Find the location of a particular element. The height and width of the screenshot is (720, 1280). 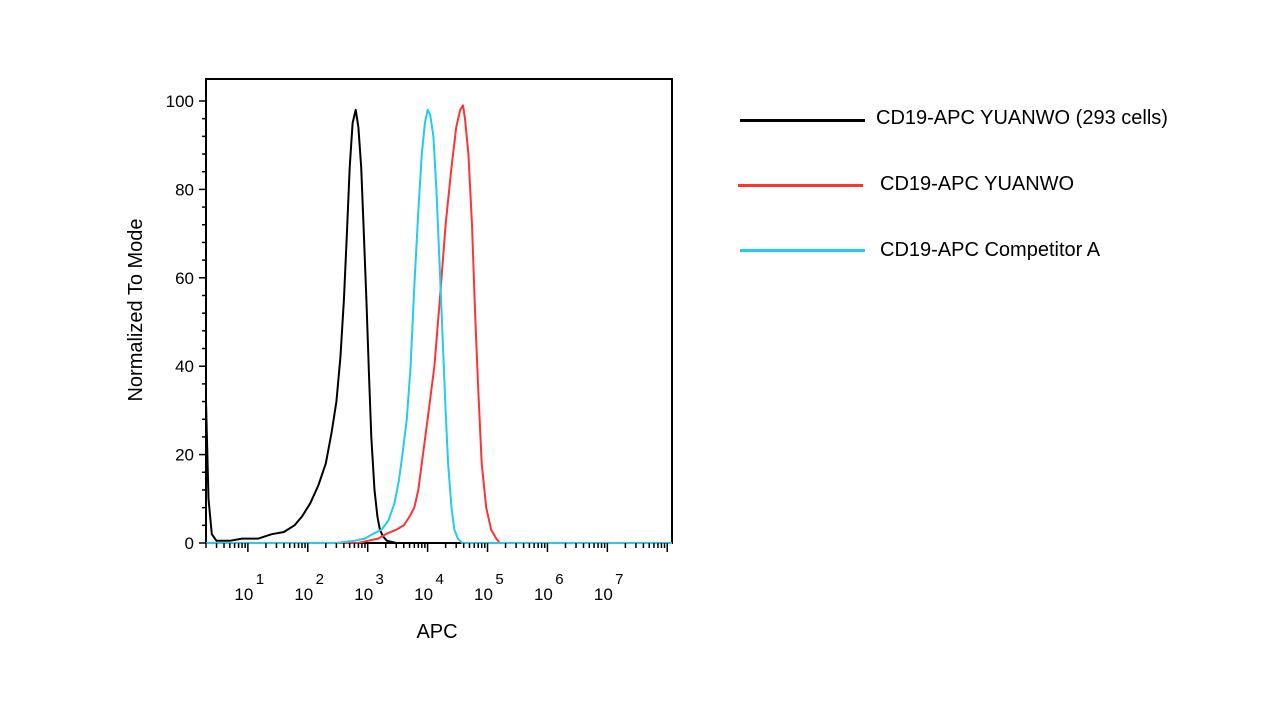

x-tick-exponent: 2 is located at coordinates (320, 579).